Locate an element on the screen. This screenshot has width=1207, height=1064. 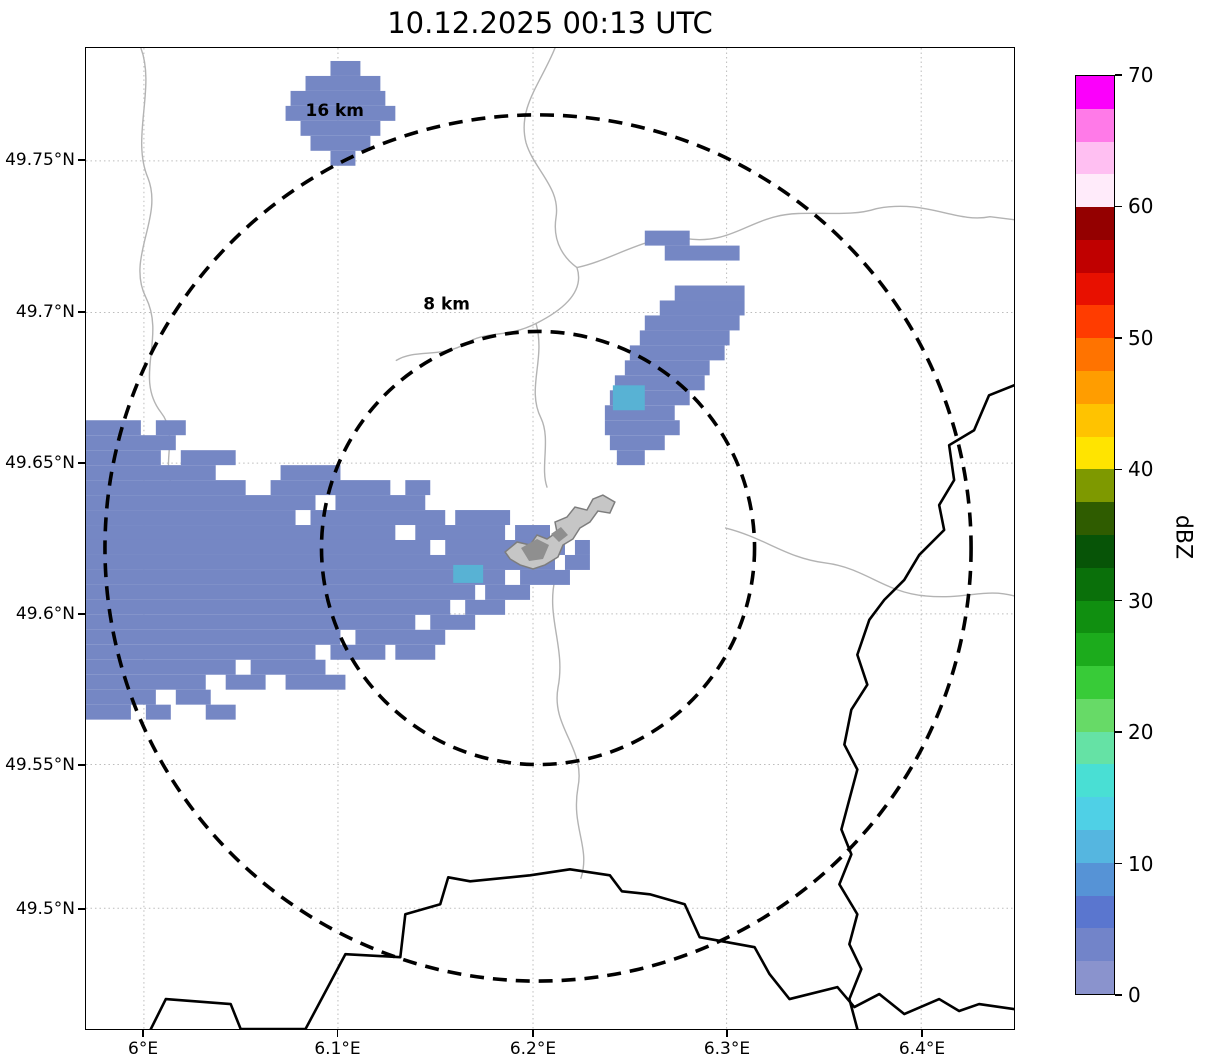
y-axis-tick-label: 49.75°N is located at coordinates (40, 160).